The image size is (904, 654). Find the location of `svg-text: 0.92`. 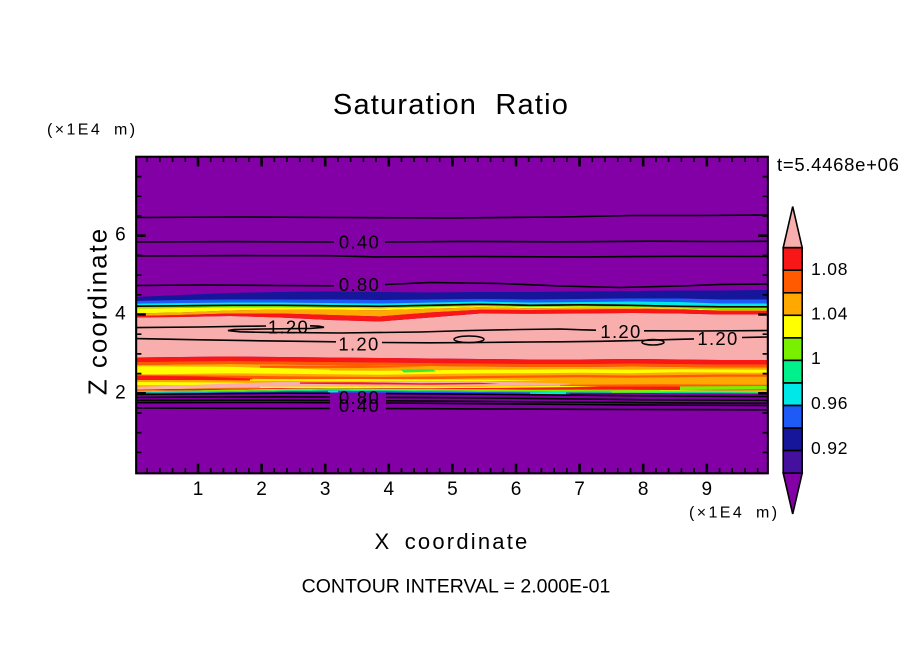

svg-text: 0.92 is located at coordinates (829, 448).